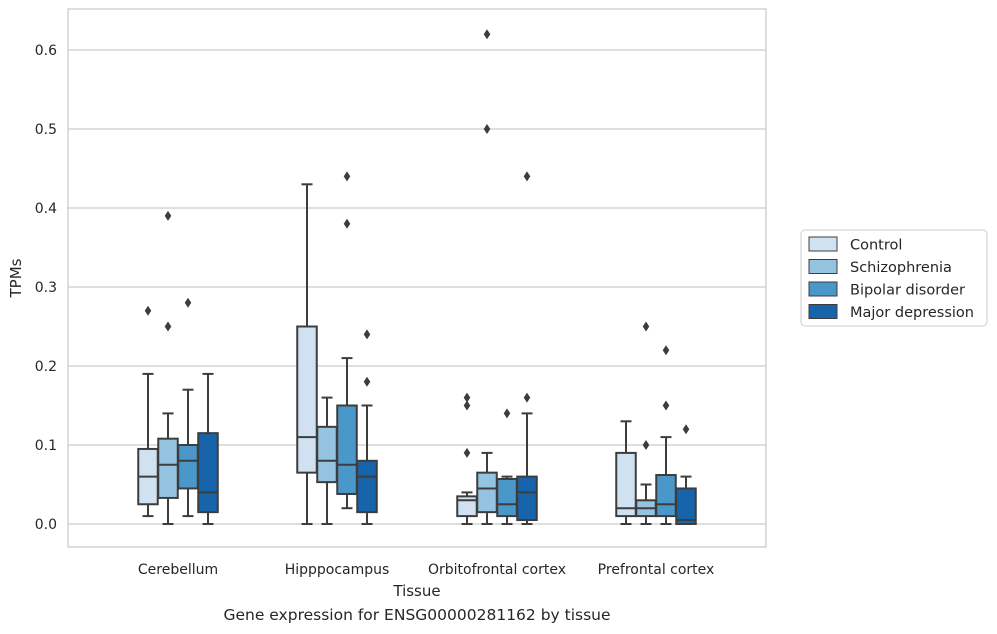 The width and height of the screenshot is (997, 634). Describe the element at coordinates (46, 209) in the screenshot. I see `y-tick-label: 0.4` at that location.